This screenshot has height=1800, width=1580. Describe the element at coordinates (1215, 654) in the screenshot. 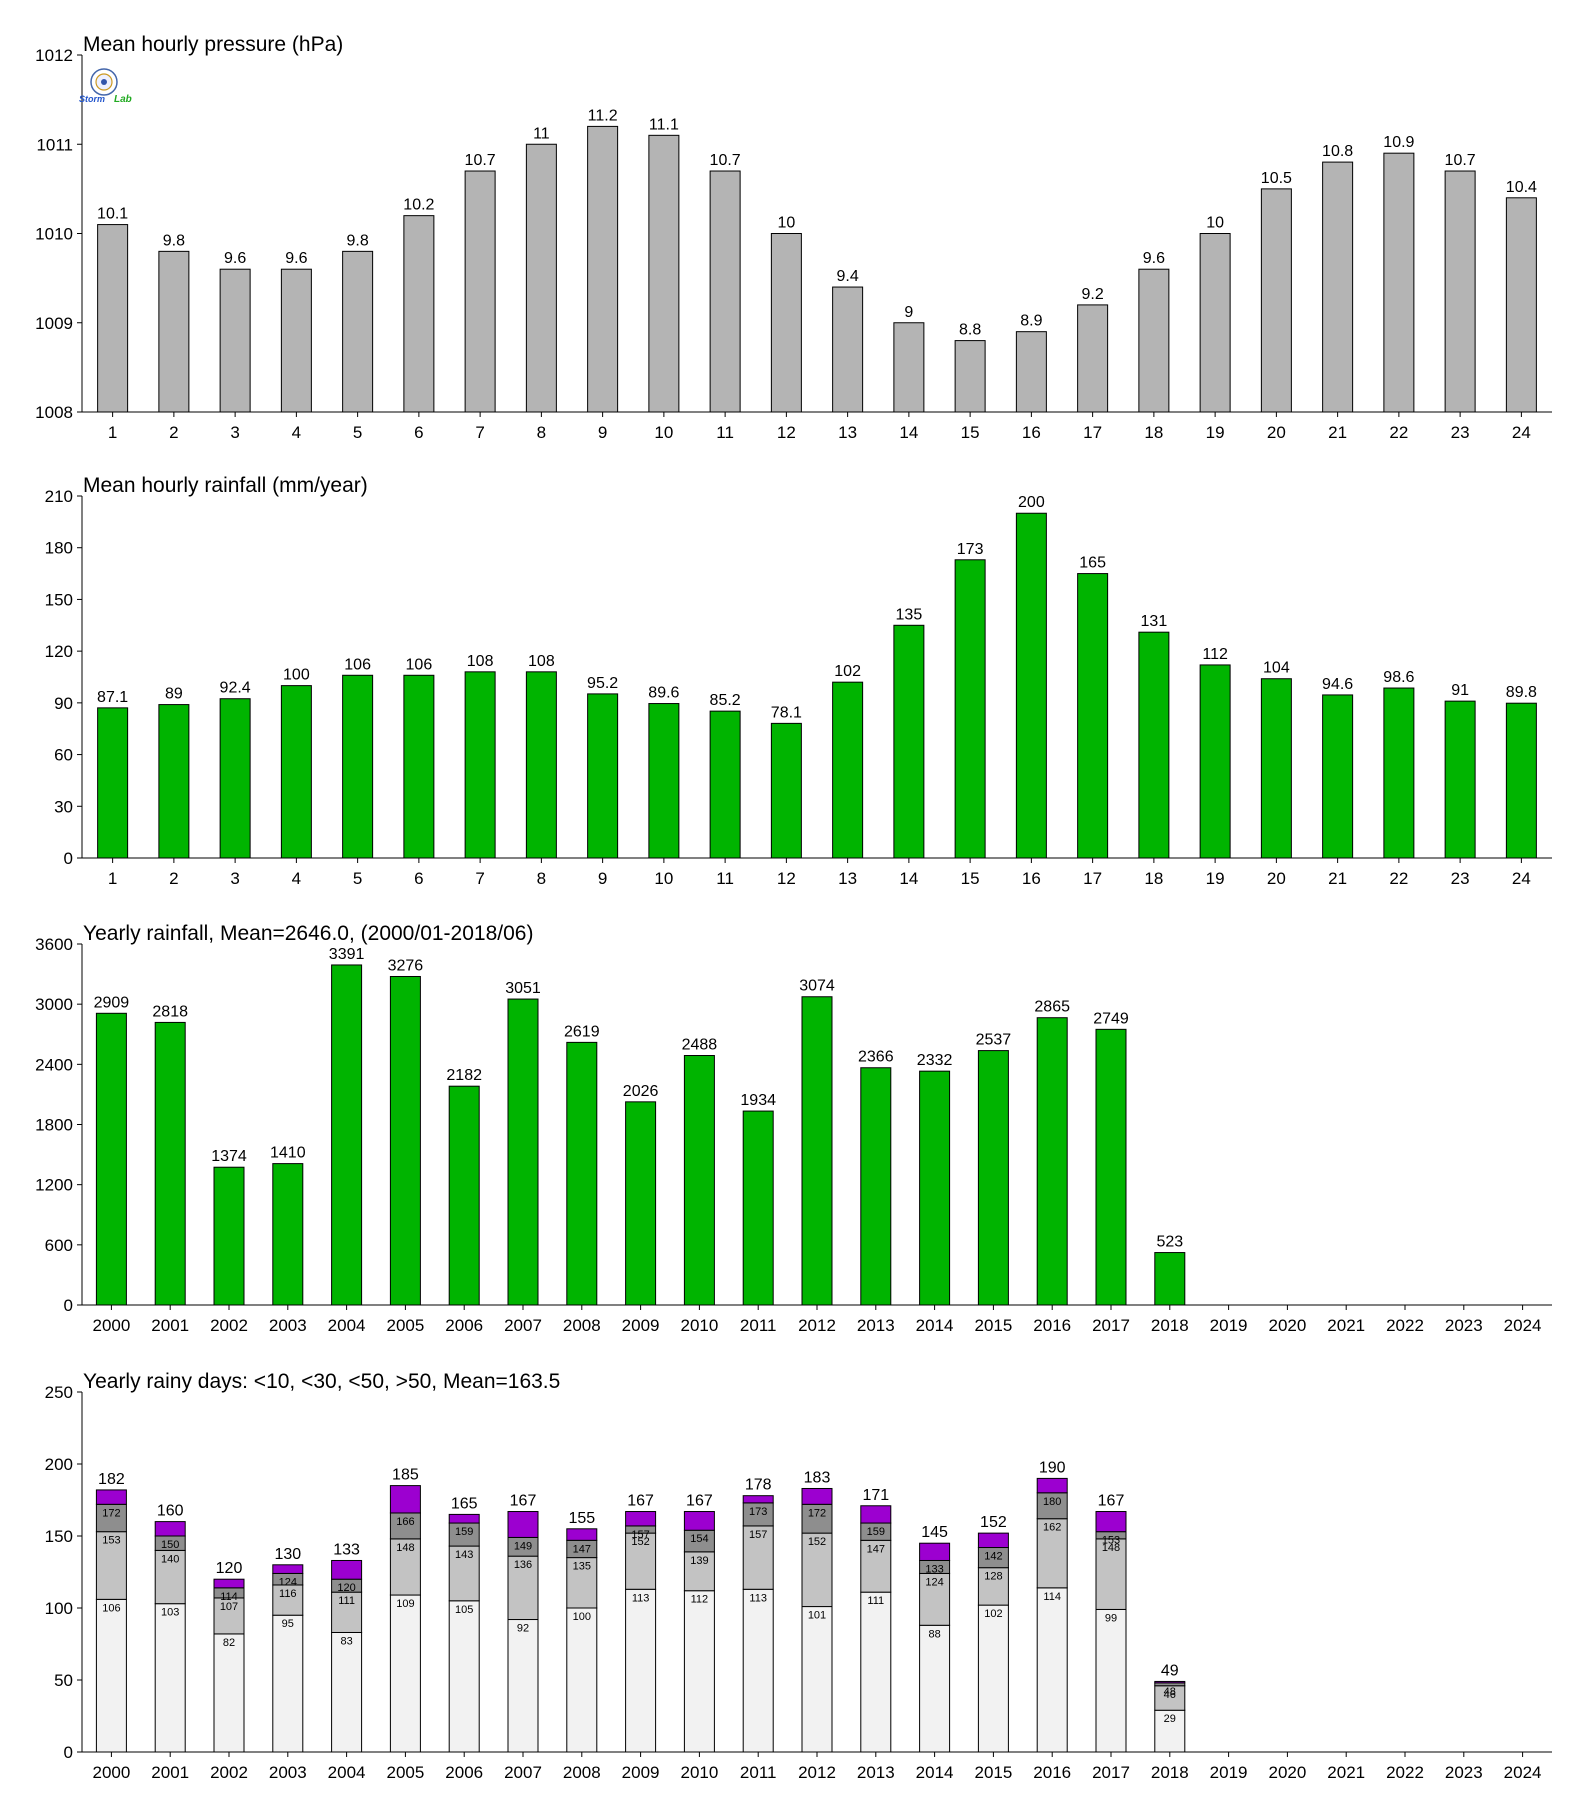

I see `bar-value-label: 112` at that location.